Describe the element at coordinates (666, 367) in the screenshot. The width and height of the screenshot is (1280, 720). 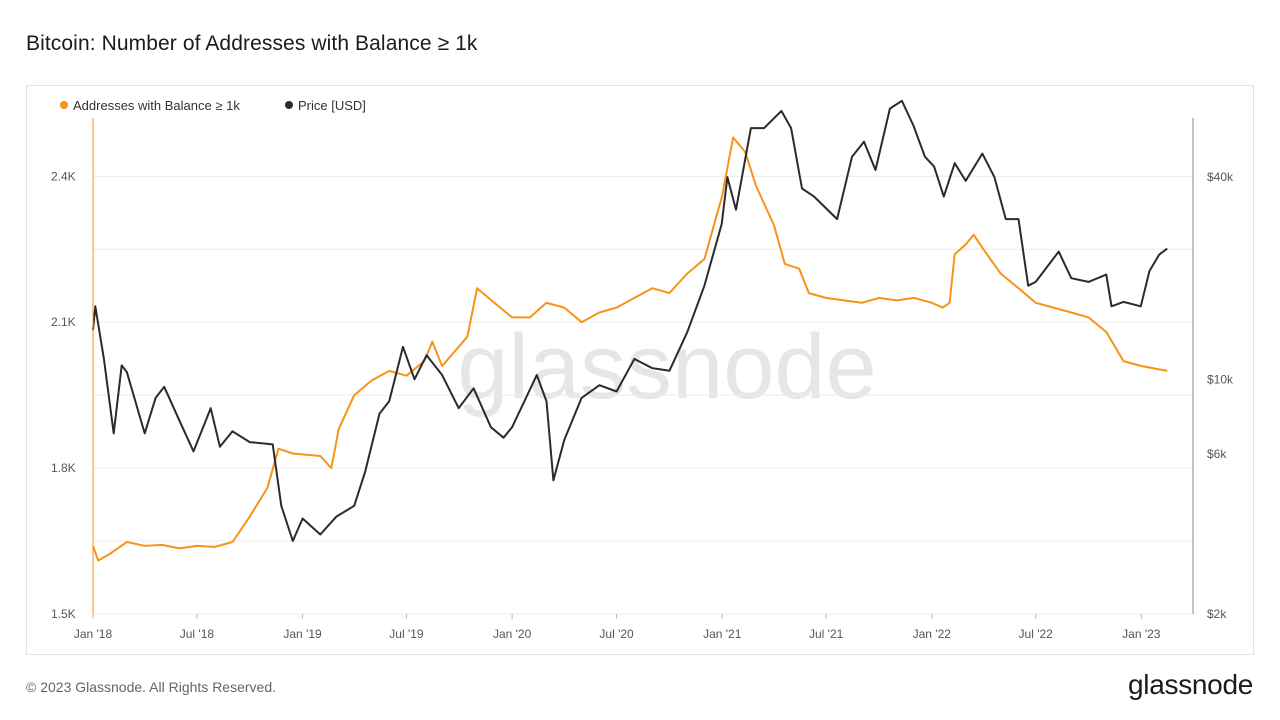
I see `watermark-text: glassnode` at that location.